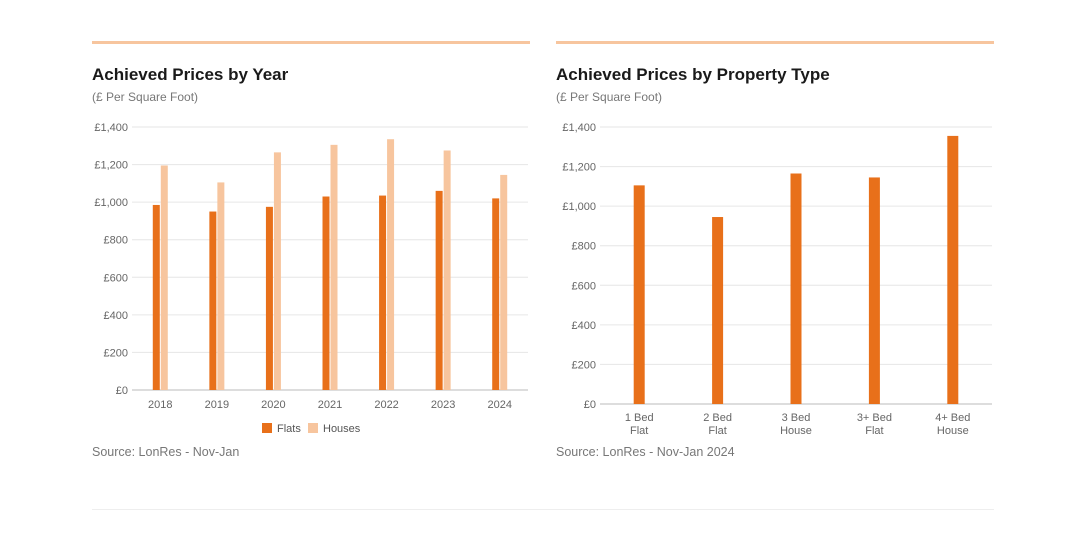 This screenshot has width=1080, height=540. Describe the element at coordinates (443, 405) in the screenshot. I see `x-tick-label: 2023` at that location.